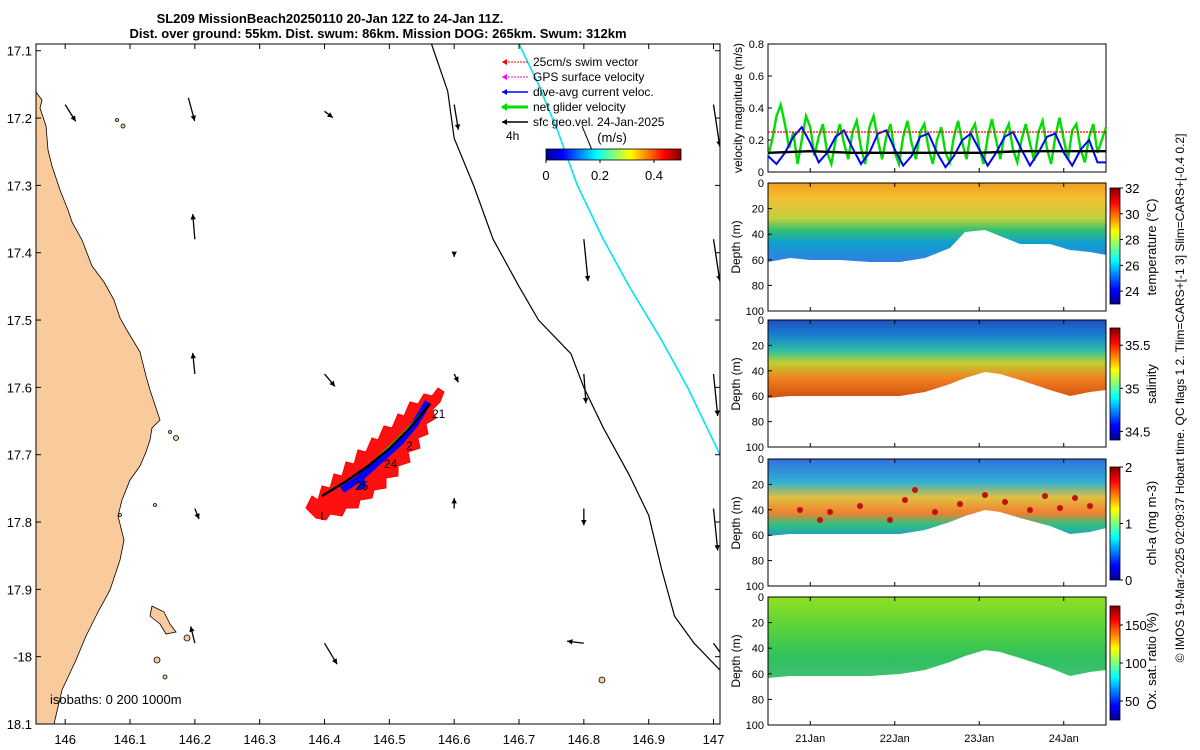  What do you see at coordinates (19, 118) in the screenshot?
I see `map-ytick-label: 17.2` at bounding box center [19, 118].